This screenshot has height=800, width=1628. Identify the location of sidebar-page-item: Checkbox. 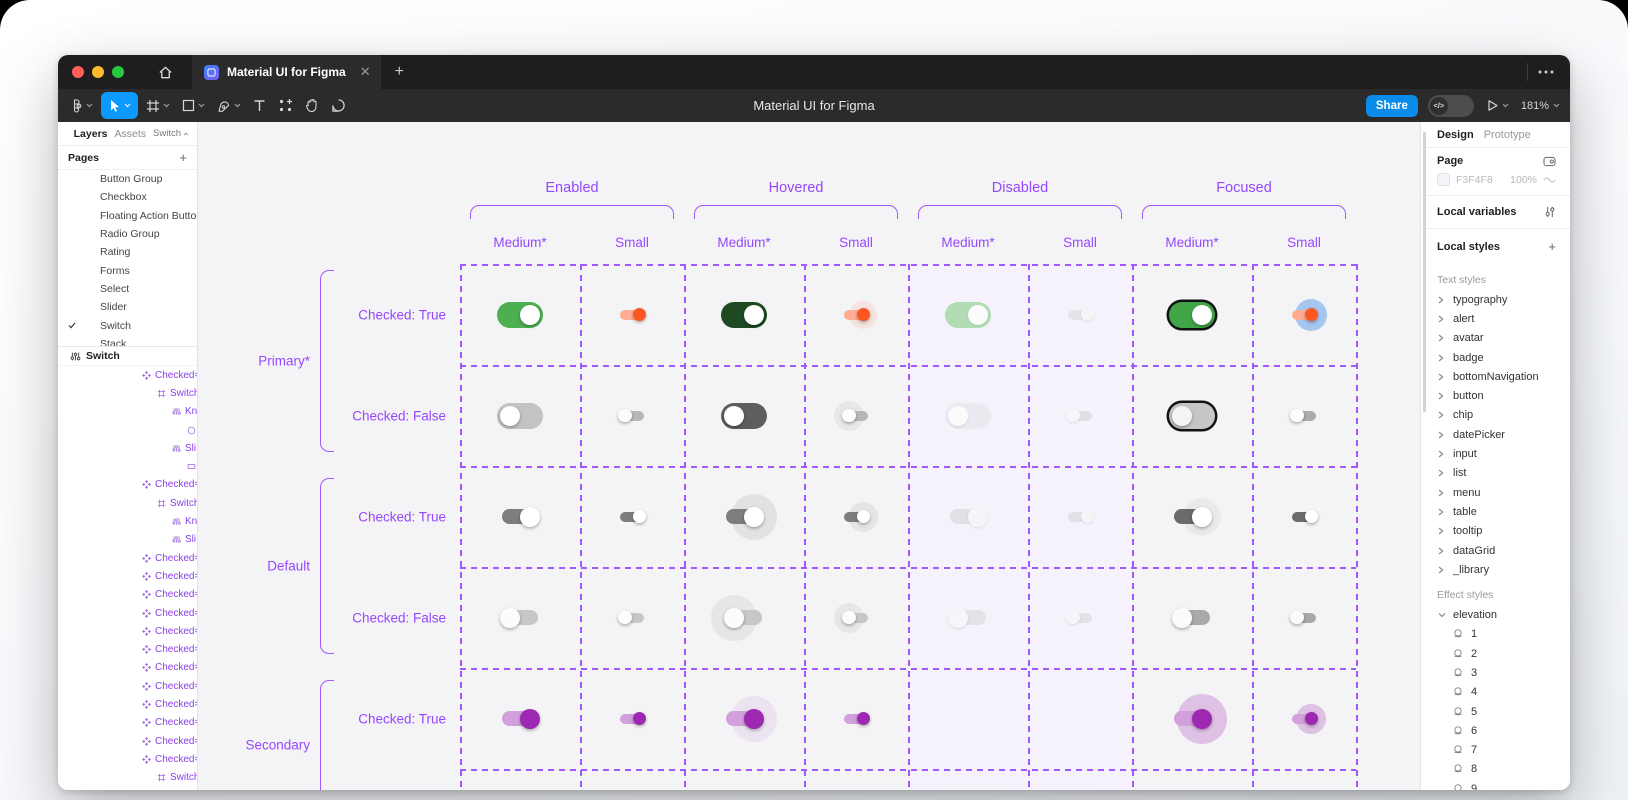
(127, 197).